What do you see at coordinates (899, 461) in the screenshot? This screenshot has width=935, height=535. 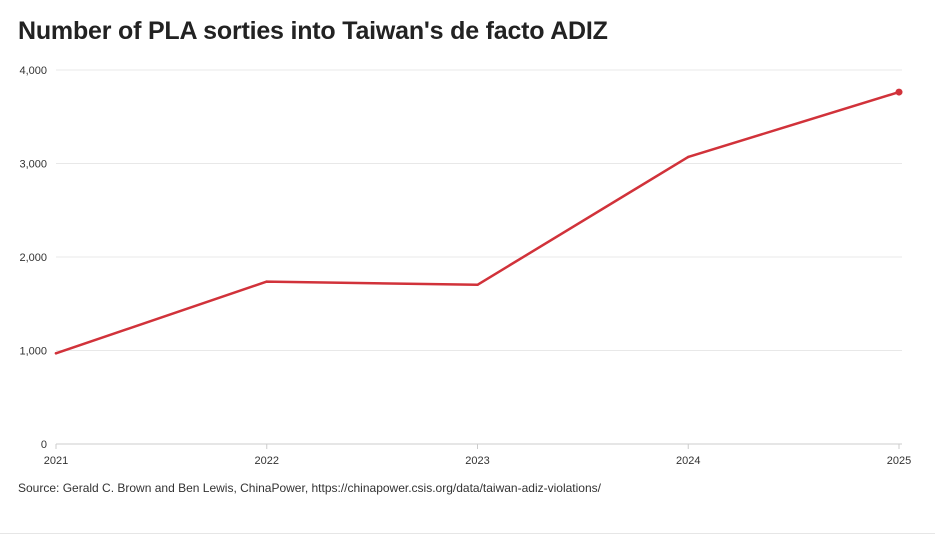 I see `x-tick-label: 2025` at bounding box center [899, 461].